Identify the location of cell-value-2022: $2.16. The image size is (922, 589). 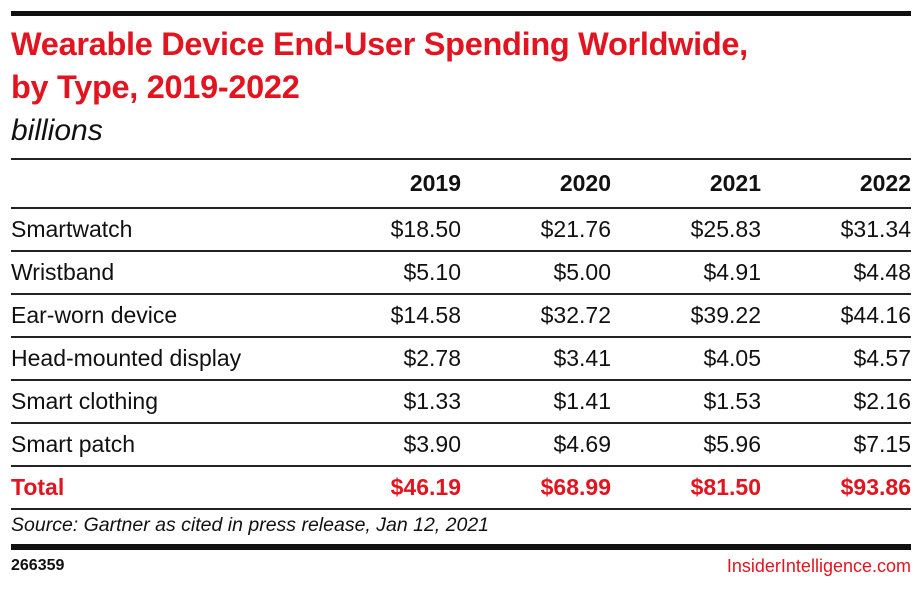
(836, 402).